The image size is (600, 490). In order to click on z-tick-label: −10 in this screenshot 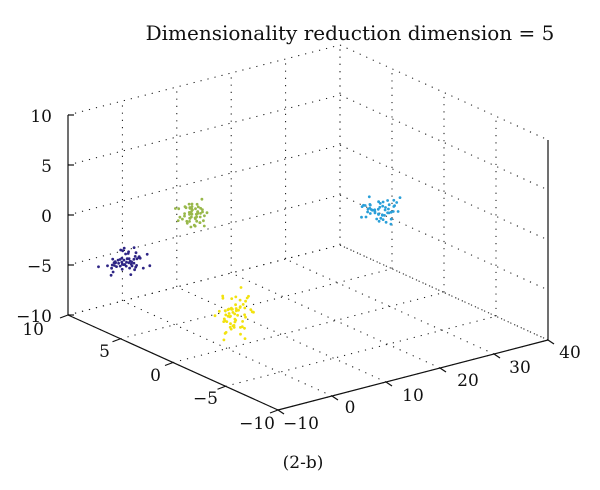, I will do `click(34, 317)`.